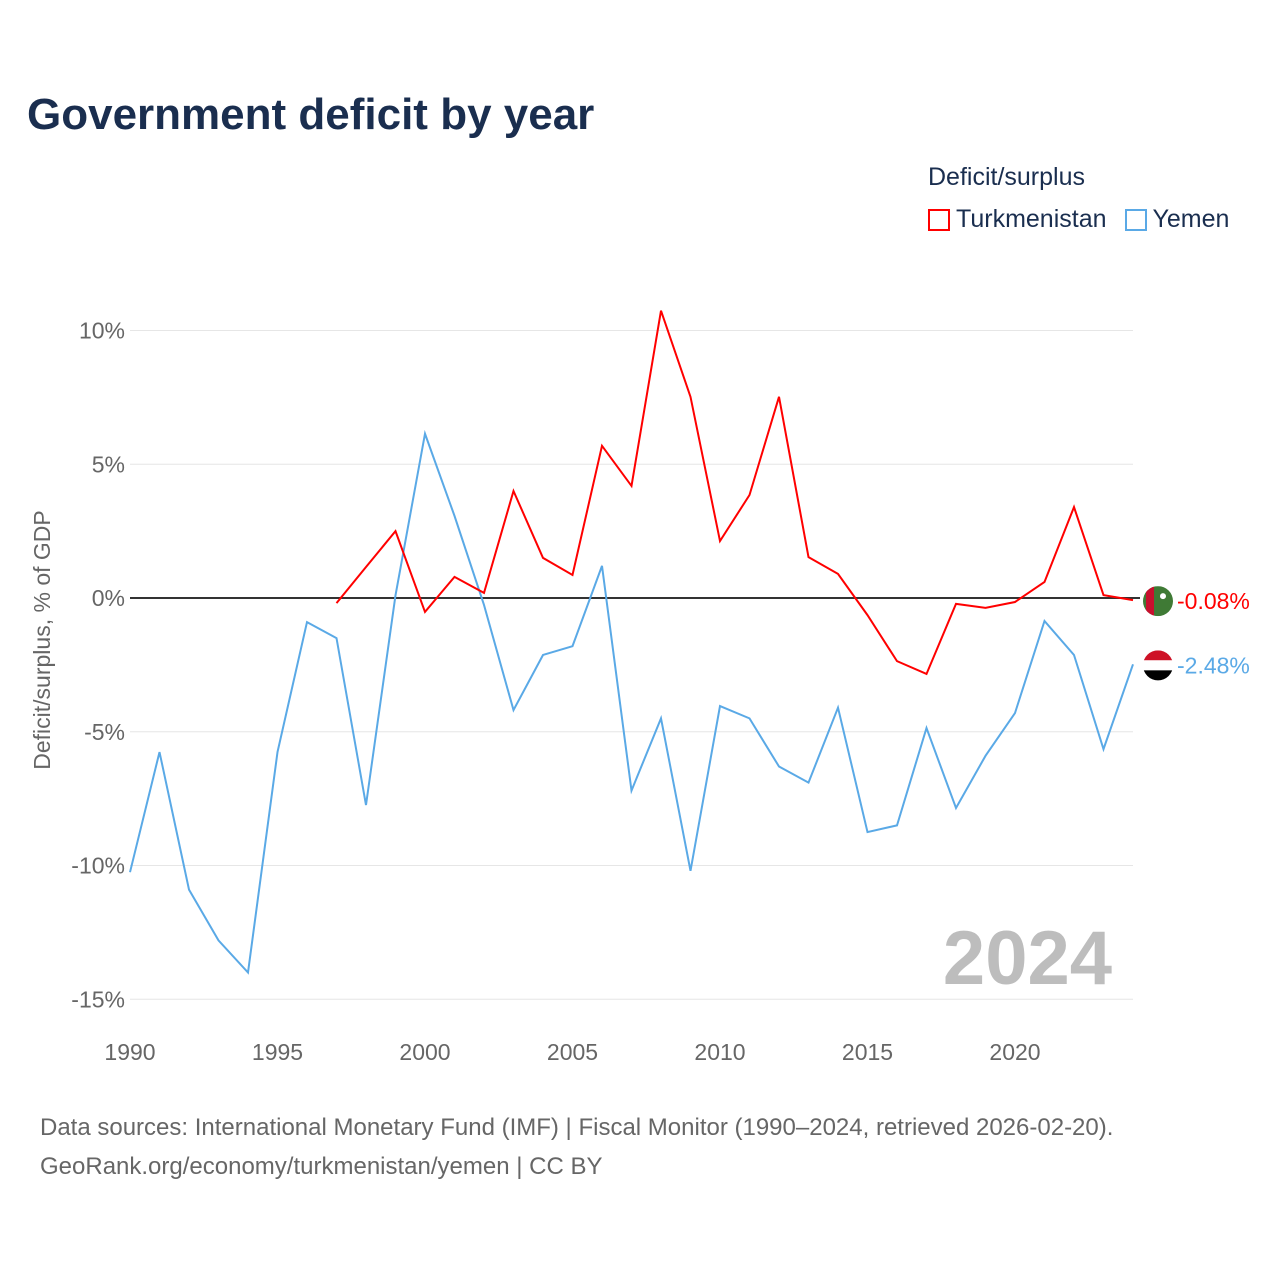 The height and width of the screenshot is (1280, 1280). Describe the element at coordinates (1158, 601) in the screenshot. I see `flag-turkmenistan-icon` at that location.